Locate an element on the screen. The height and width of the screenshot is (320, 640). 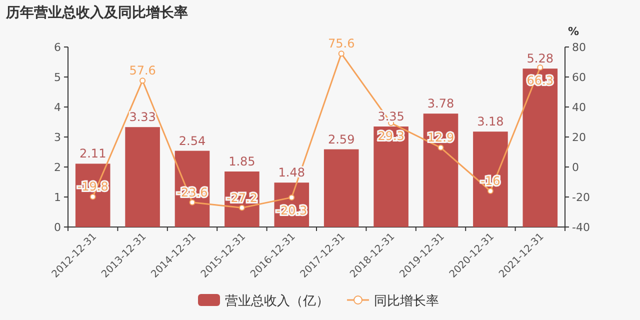
y-tick-label: 1 is located at coordinates (57, 197).